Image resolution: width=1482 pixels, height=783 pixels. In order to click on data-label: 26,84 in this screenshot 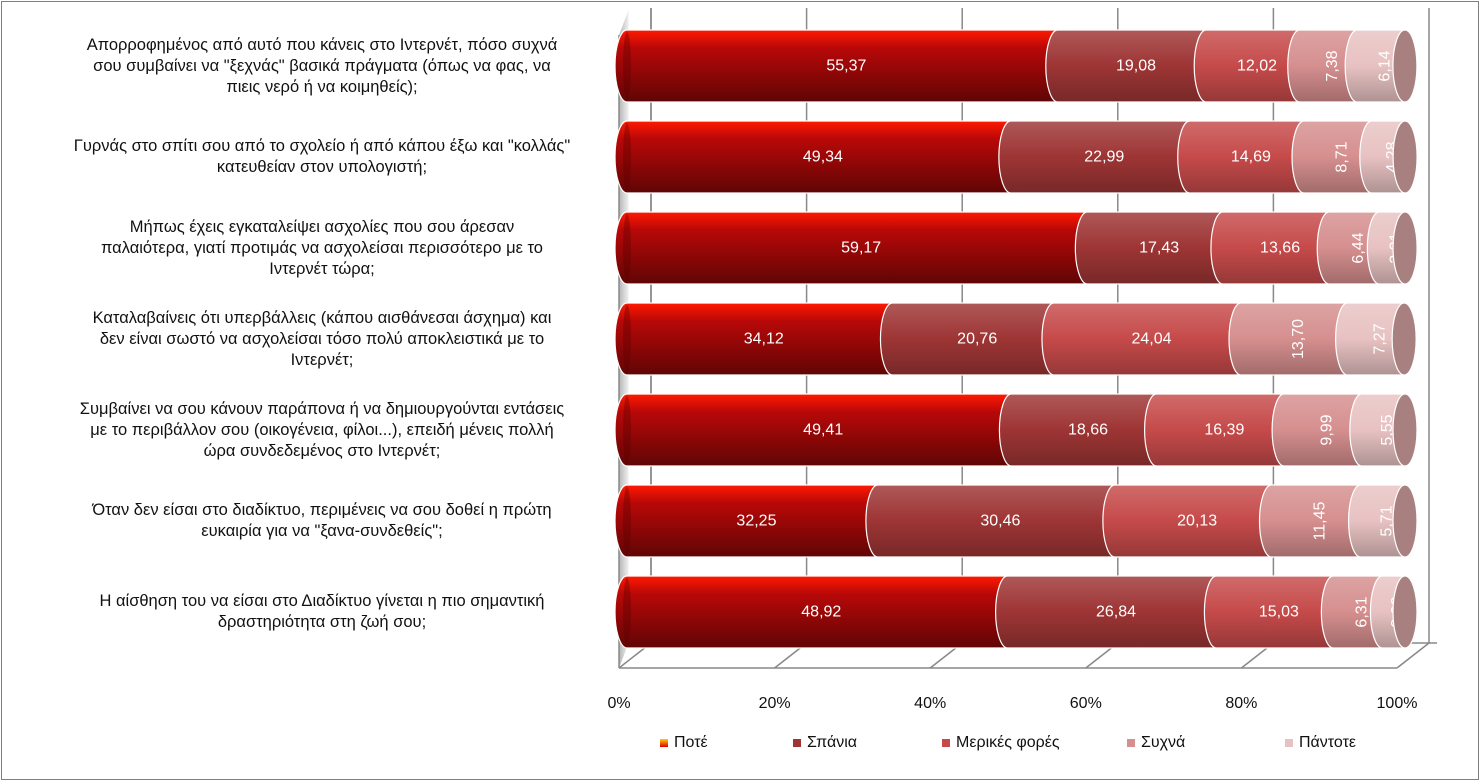, I will do `click(1116, 612)`.